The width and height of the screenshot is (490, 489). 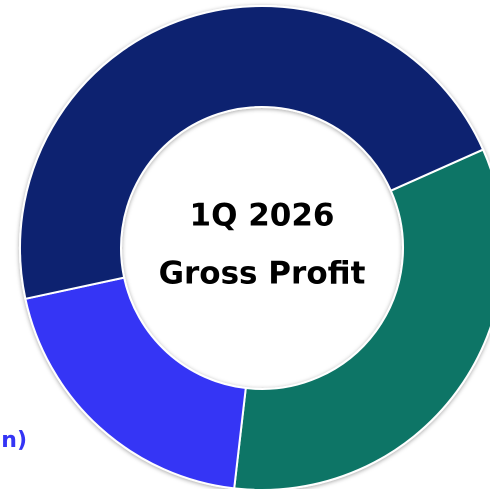 I want to click on chart-subtitle: Gross Profit, so click(x=262, y=274).